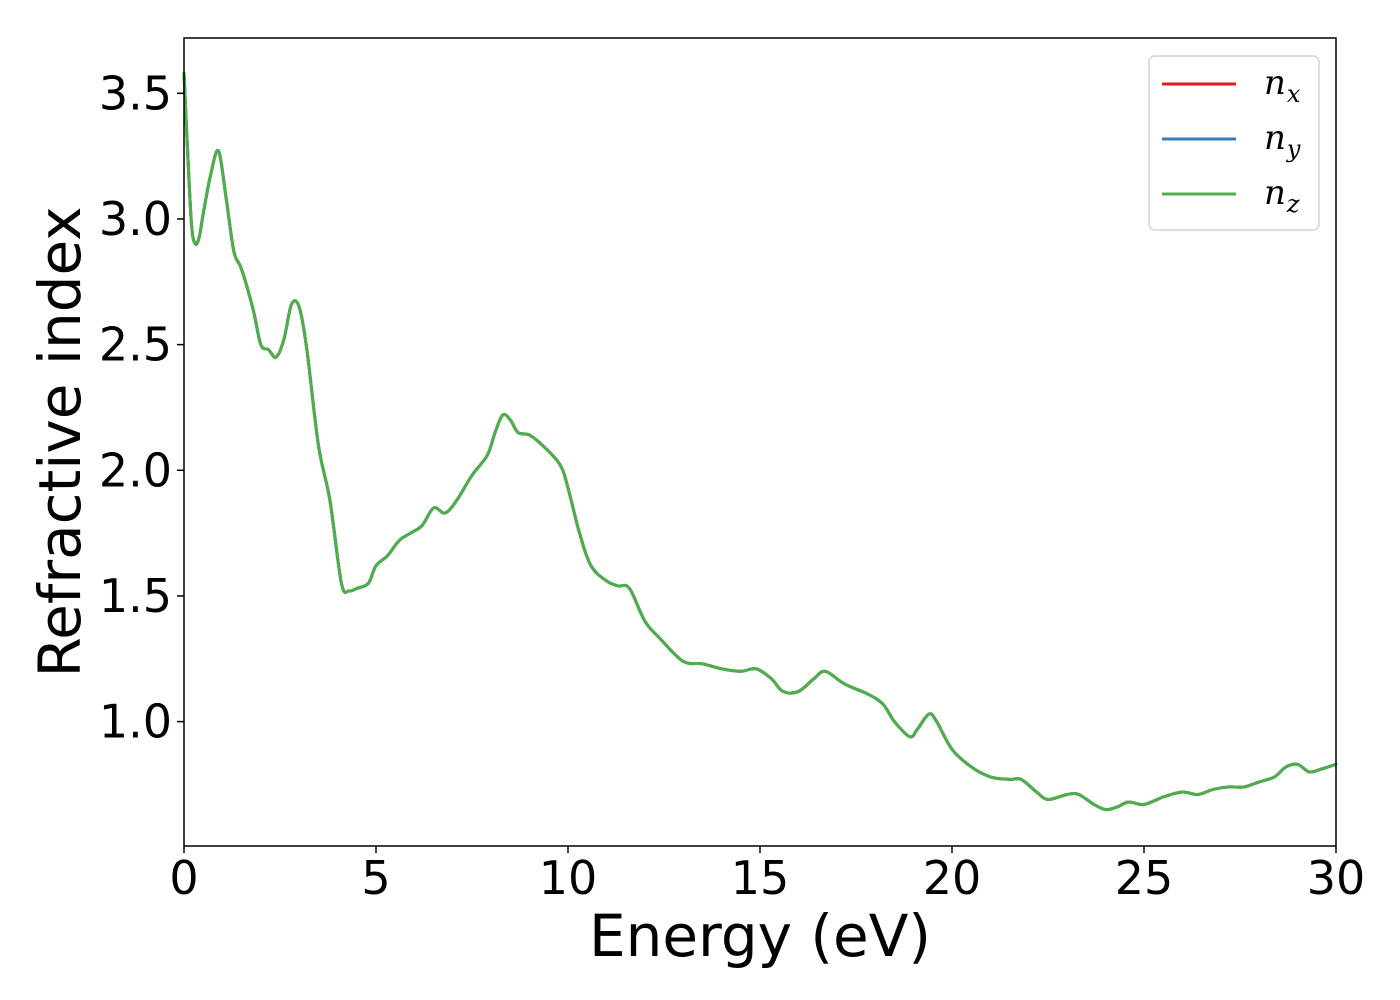 This screenshot has height=1000, width=1400. Describe the element at coordinates (135, 596) in the screenshot. I see `y-tick-label: 1.5` at that location.